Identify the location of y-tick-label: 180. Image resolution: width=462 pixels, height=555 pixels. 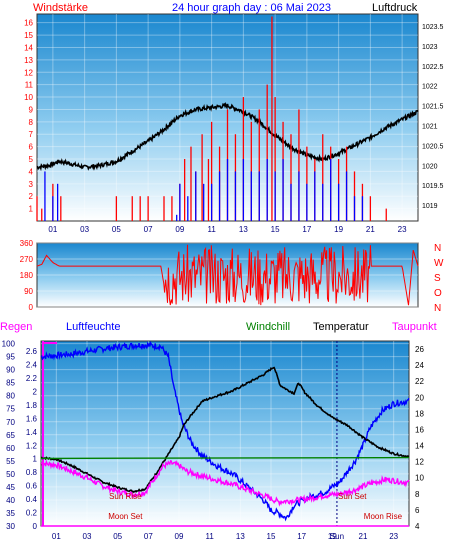
(27, 275).